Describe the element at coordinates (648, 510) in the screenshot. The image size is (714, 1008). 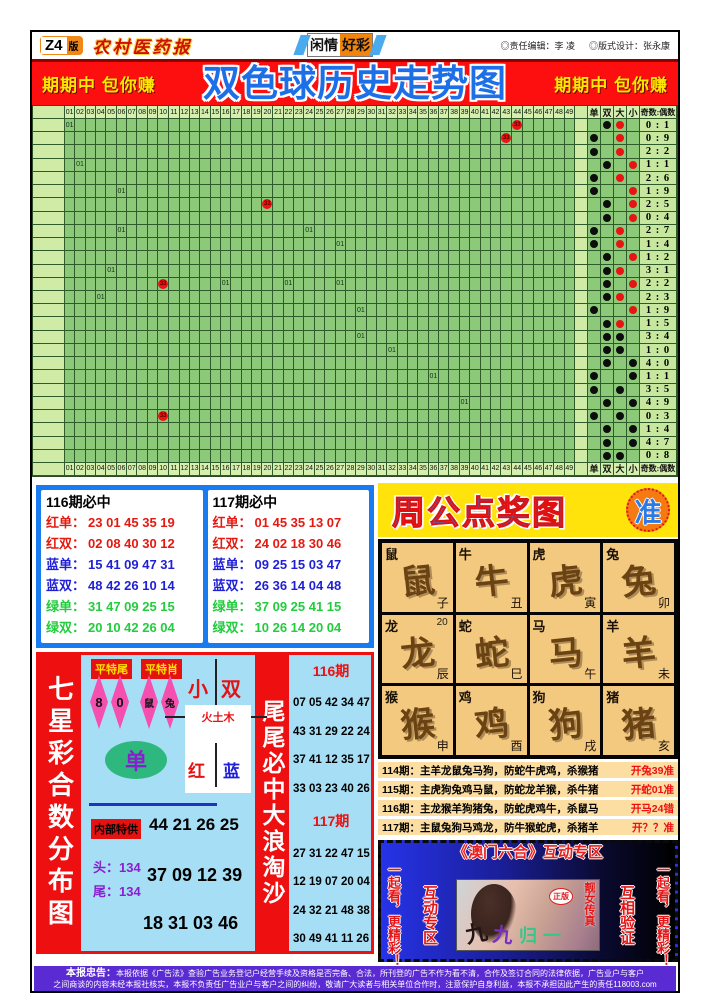
I see `accuracy-badge: 准` at that location.